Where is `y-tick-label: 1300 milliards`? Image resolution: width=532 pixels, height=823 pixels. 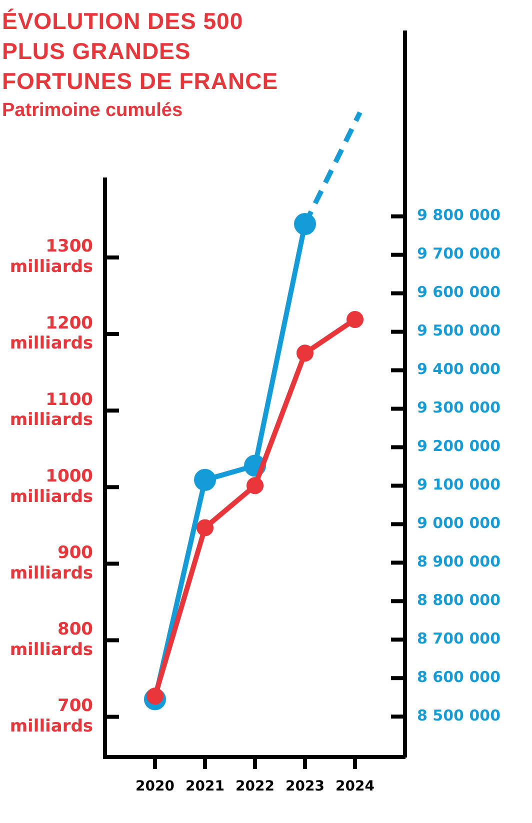
y-tick-label: 1300 milliards is located at coordinates (52, 257).